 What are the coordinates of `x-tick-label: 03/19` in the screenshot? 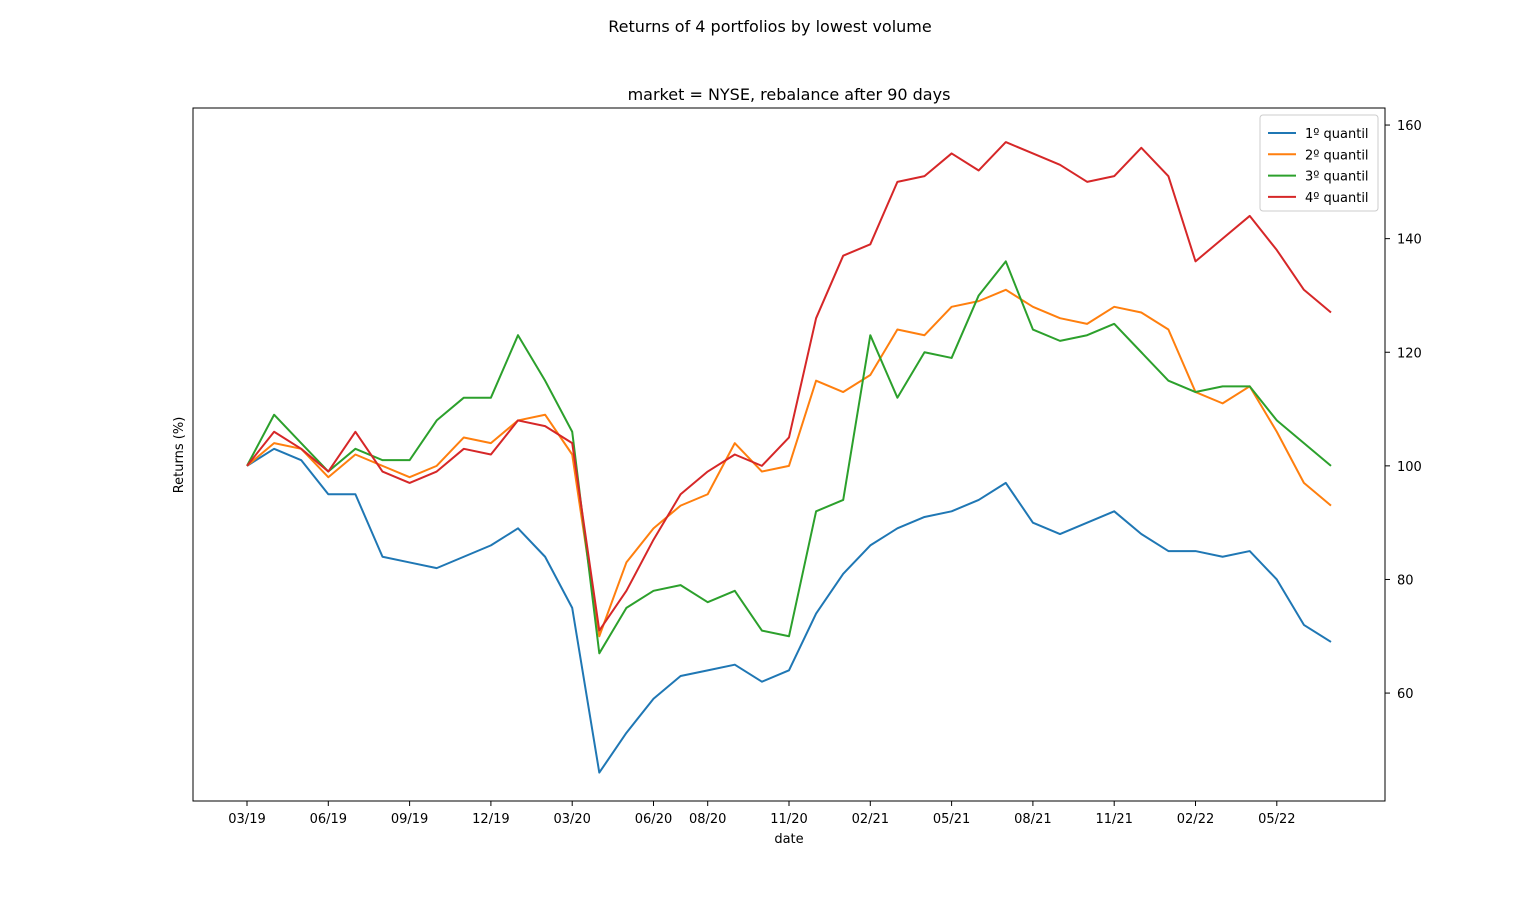 It's located at (246, 819).